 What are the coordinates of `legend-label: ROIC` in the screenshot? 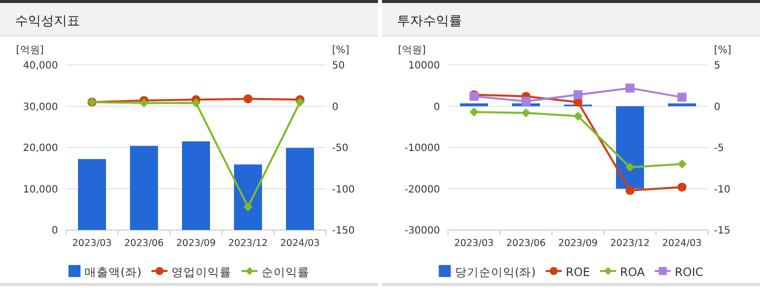 It's located at (689, 272).